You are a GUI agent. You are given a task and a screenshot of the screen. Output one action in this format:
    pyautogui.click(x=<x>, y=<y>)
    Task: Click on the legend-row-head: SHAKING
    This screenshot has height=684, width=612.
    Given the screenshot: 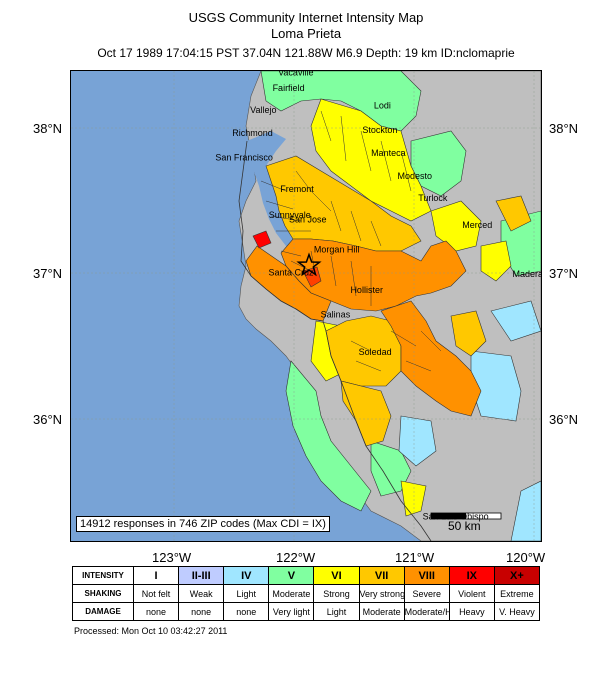 What is the action you would take?
    pyautogui.click(x=103, y=593)
    